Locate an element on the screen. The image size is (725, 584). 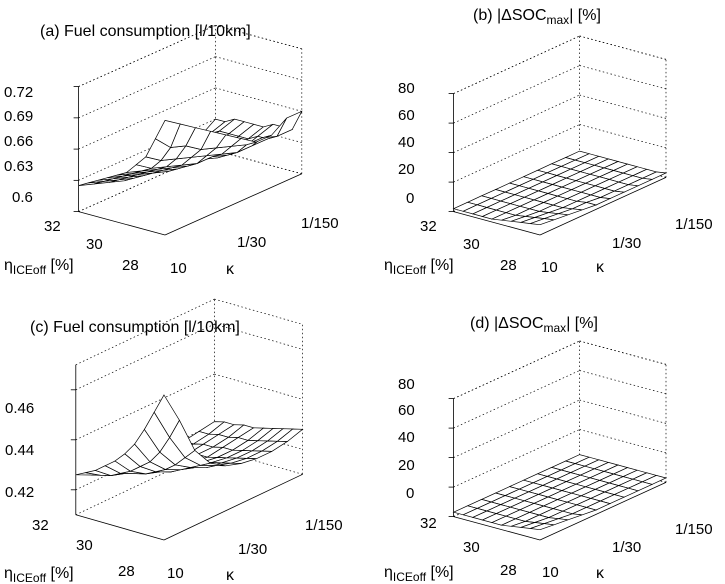
panel-d-title: (d) |ΔSOCmax| [%] is located at coordinates (534, 325).